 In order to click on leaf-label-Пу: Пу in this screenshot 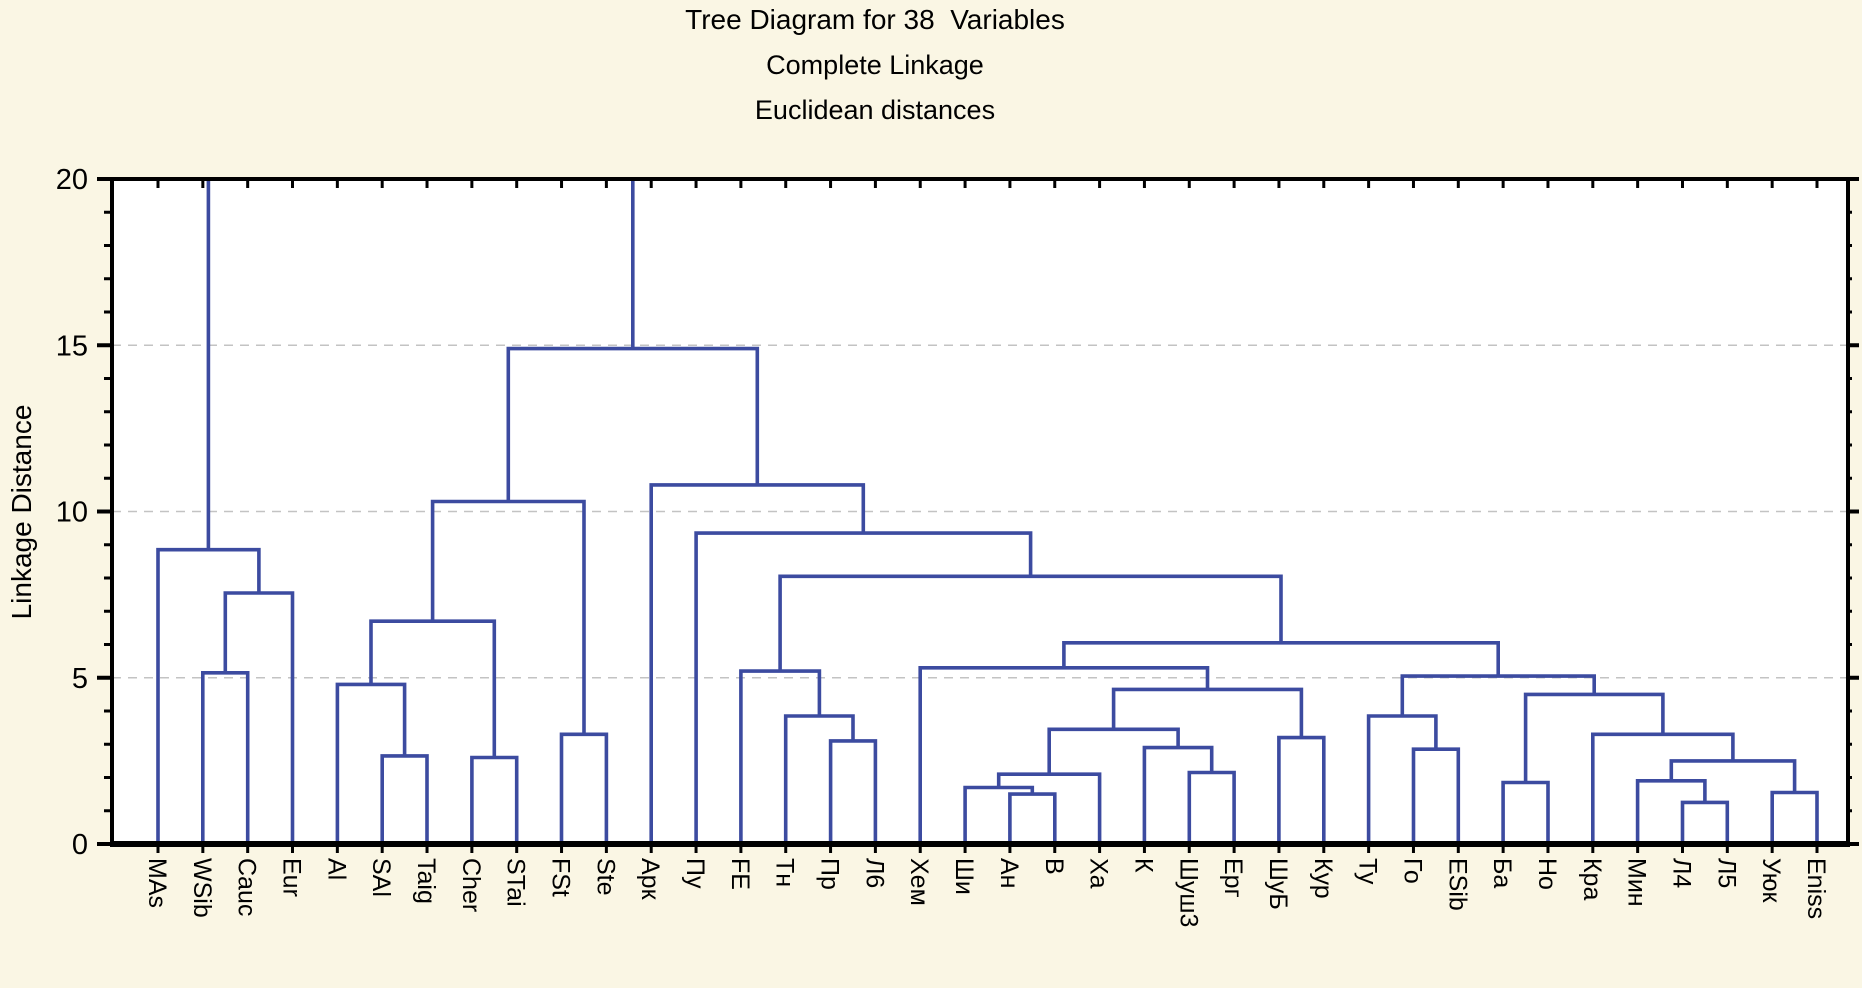, I will do `click(695, 873)`.